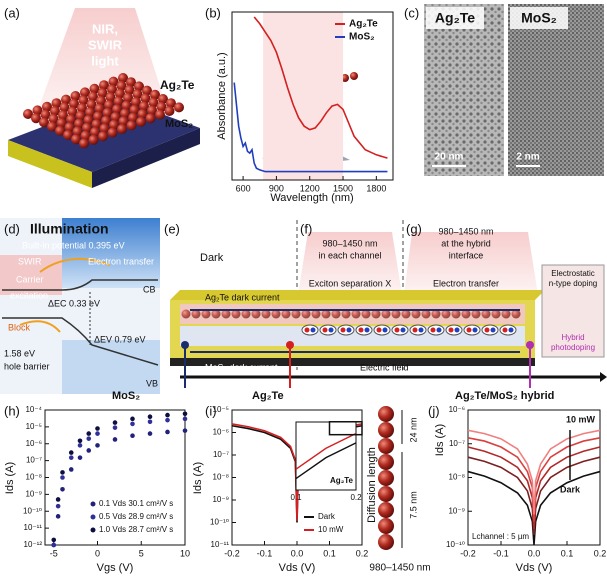 This screenshot has height=578, width=607. I want to click on diagram-label: Diffusion length, so click(372, 485).